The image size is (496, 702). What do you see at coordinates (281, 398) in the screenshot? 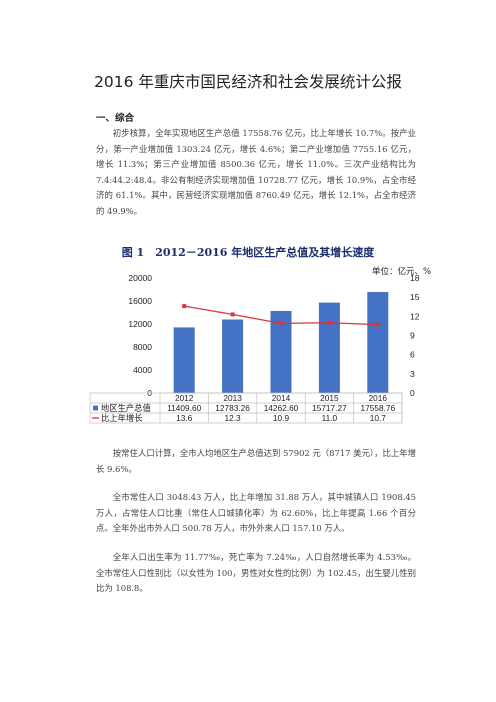
I see `x-tick-label: 2014` at bounding box center [281, 398].